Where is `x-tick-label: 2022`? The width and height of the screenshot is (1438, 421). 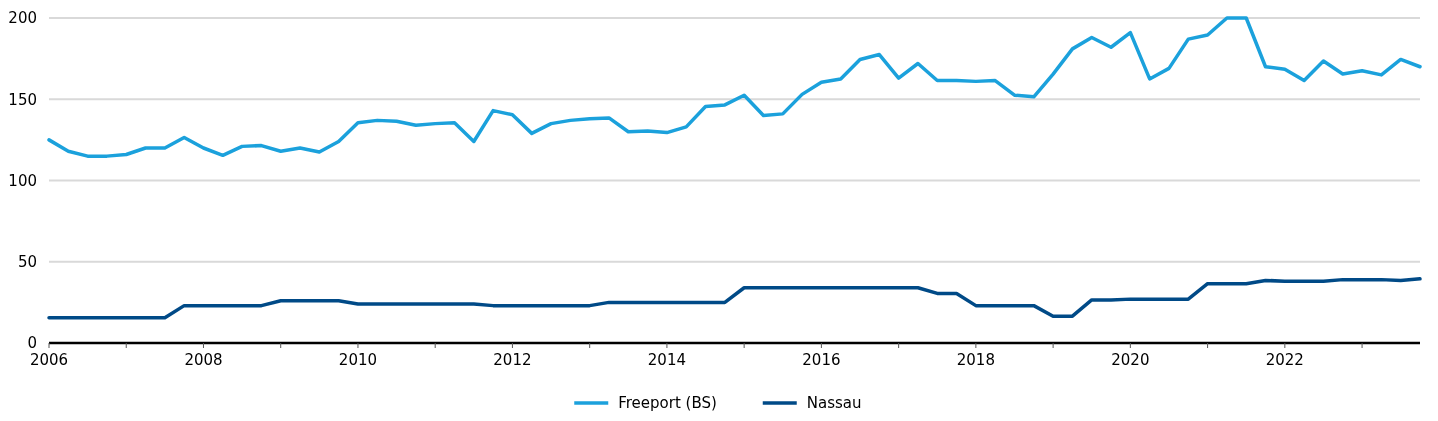 x-tick-label: 2022 is located at coordinates (1284, 360).